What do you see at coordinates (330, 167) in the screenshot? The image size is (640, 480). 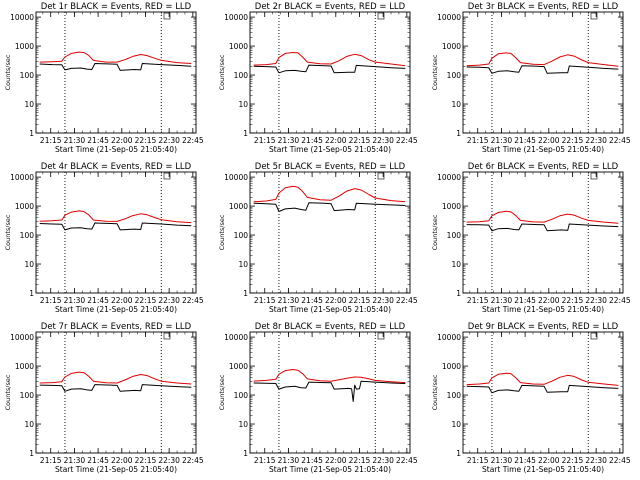 I see `panel-title: Det 5r BLACK = Events, RED = LLD` at bounding box center [330, 167].